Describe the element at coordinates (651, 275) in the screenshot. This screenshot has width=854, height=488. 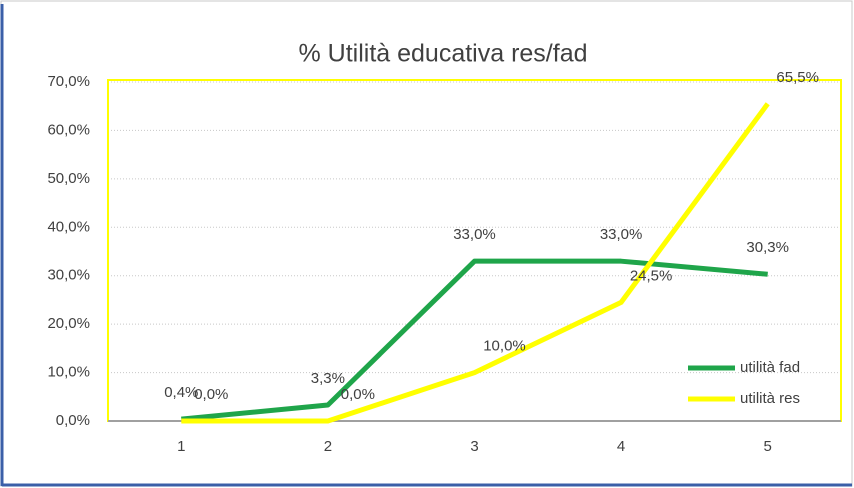
I see `data-label: 24,5%` at that location.